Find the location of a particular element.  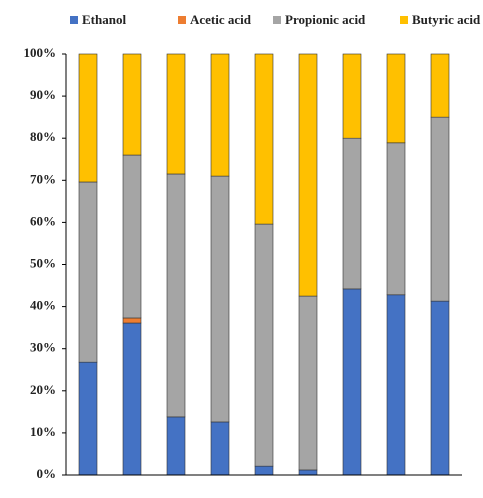

y-tick-label: 70% is located at coordinates (43, 178).